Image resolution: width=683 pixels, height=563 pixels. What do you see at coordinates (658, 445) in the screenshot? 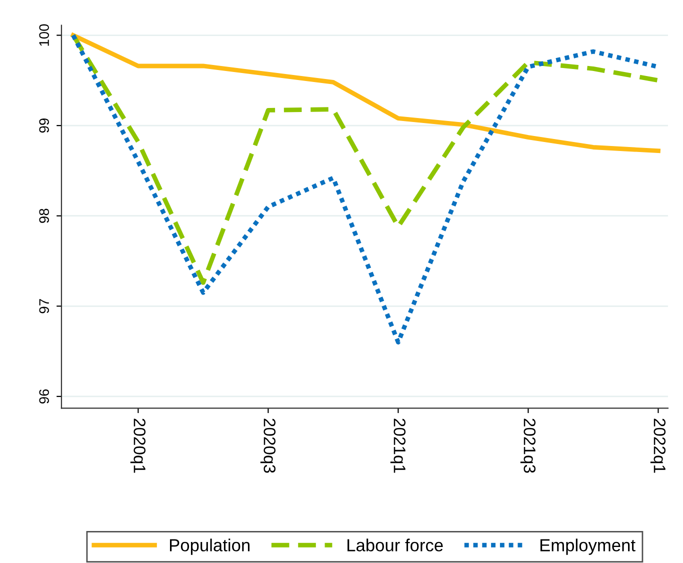
I see `x-tick-label: 2022q1` at bounding box center [658, 445].